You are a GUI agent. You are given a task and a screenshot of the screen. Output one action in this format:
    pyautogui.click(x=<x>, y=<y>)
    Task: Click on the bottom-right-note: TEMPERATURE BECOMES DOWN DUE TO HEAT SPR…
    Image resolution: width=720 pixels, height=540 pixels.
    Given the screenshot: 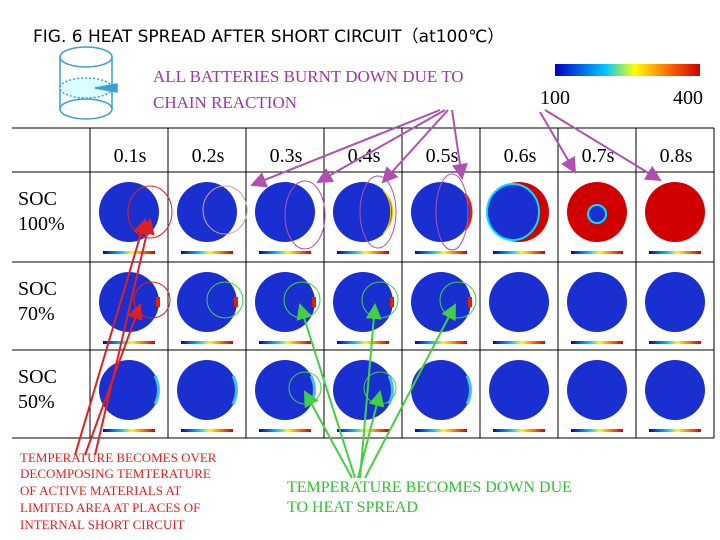 What is the action you would take?
    pyautogui.click(x=431, y=497)
    